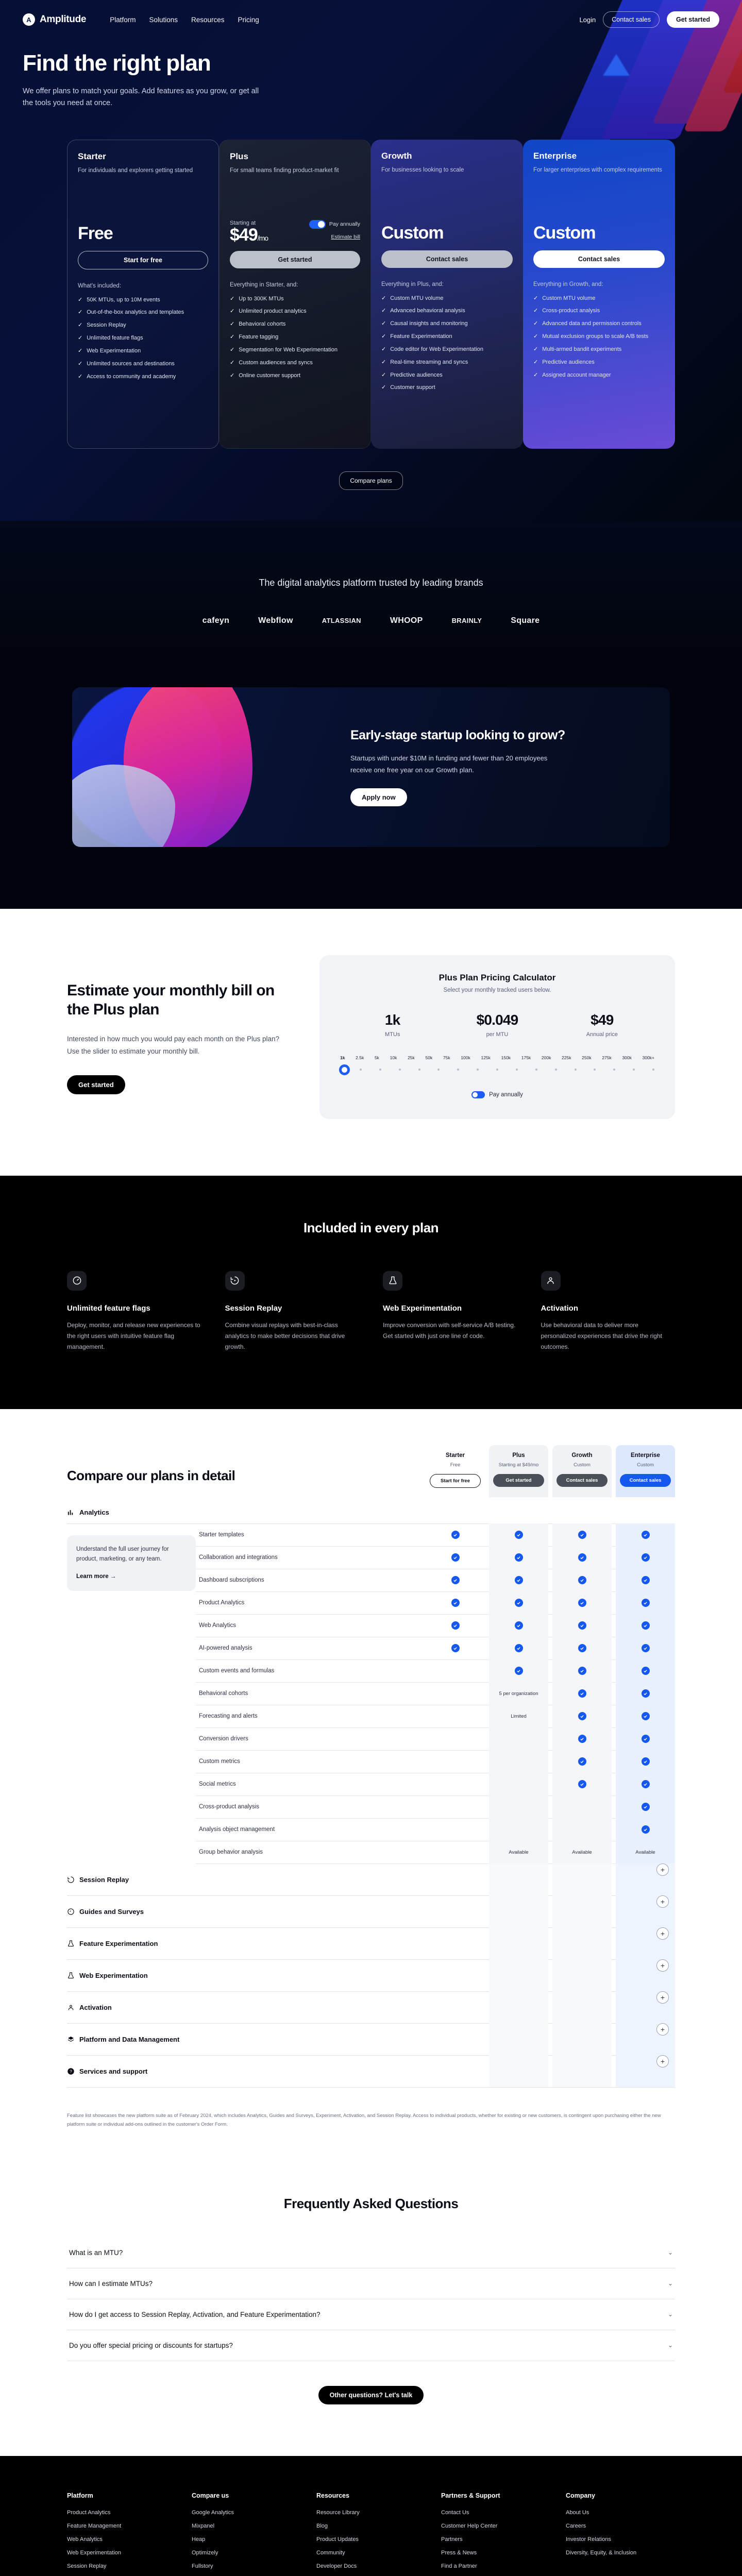  I want to click on footer-link: Customer Help Center, so click(469, 2526).